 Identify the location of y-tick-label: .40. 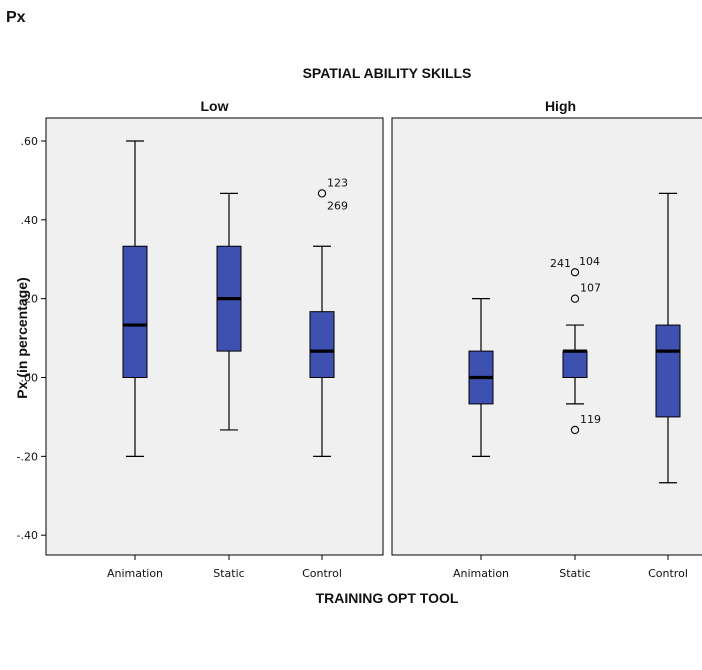
(30, 220).